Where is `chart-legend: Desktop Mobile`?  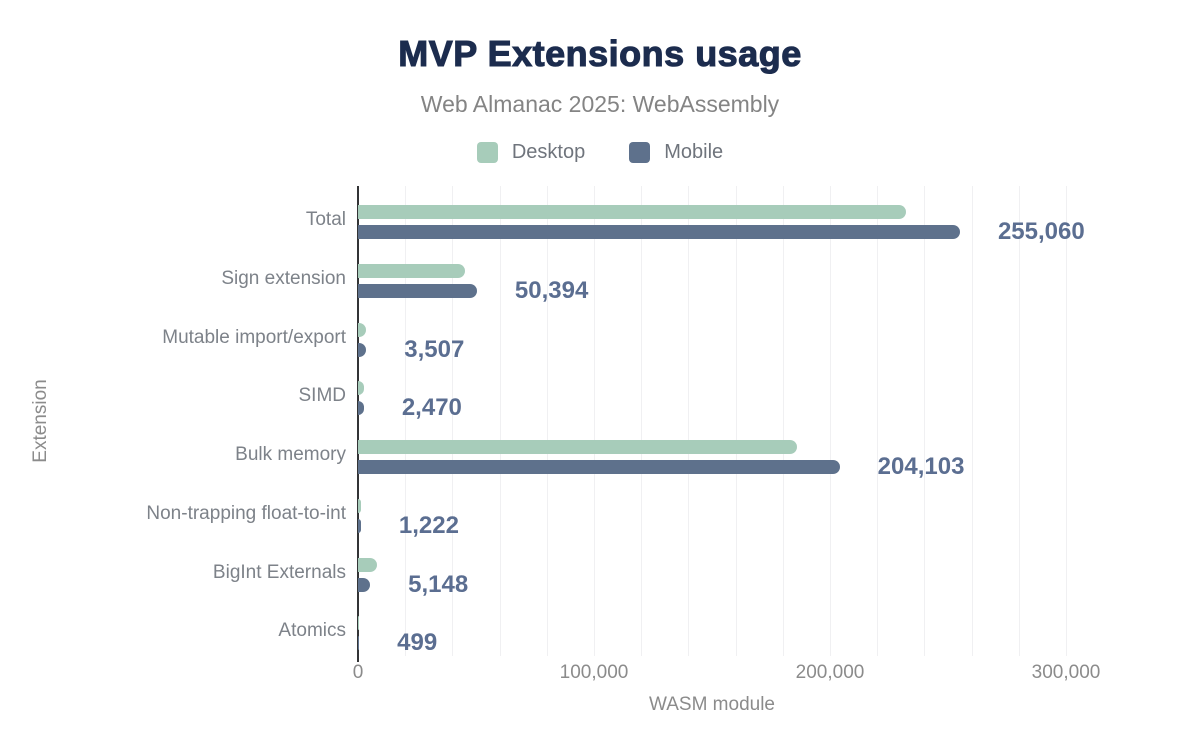 chart-legend: Desktop Mobile is located at coordinates (600, 152).